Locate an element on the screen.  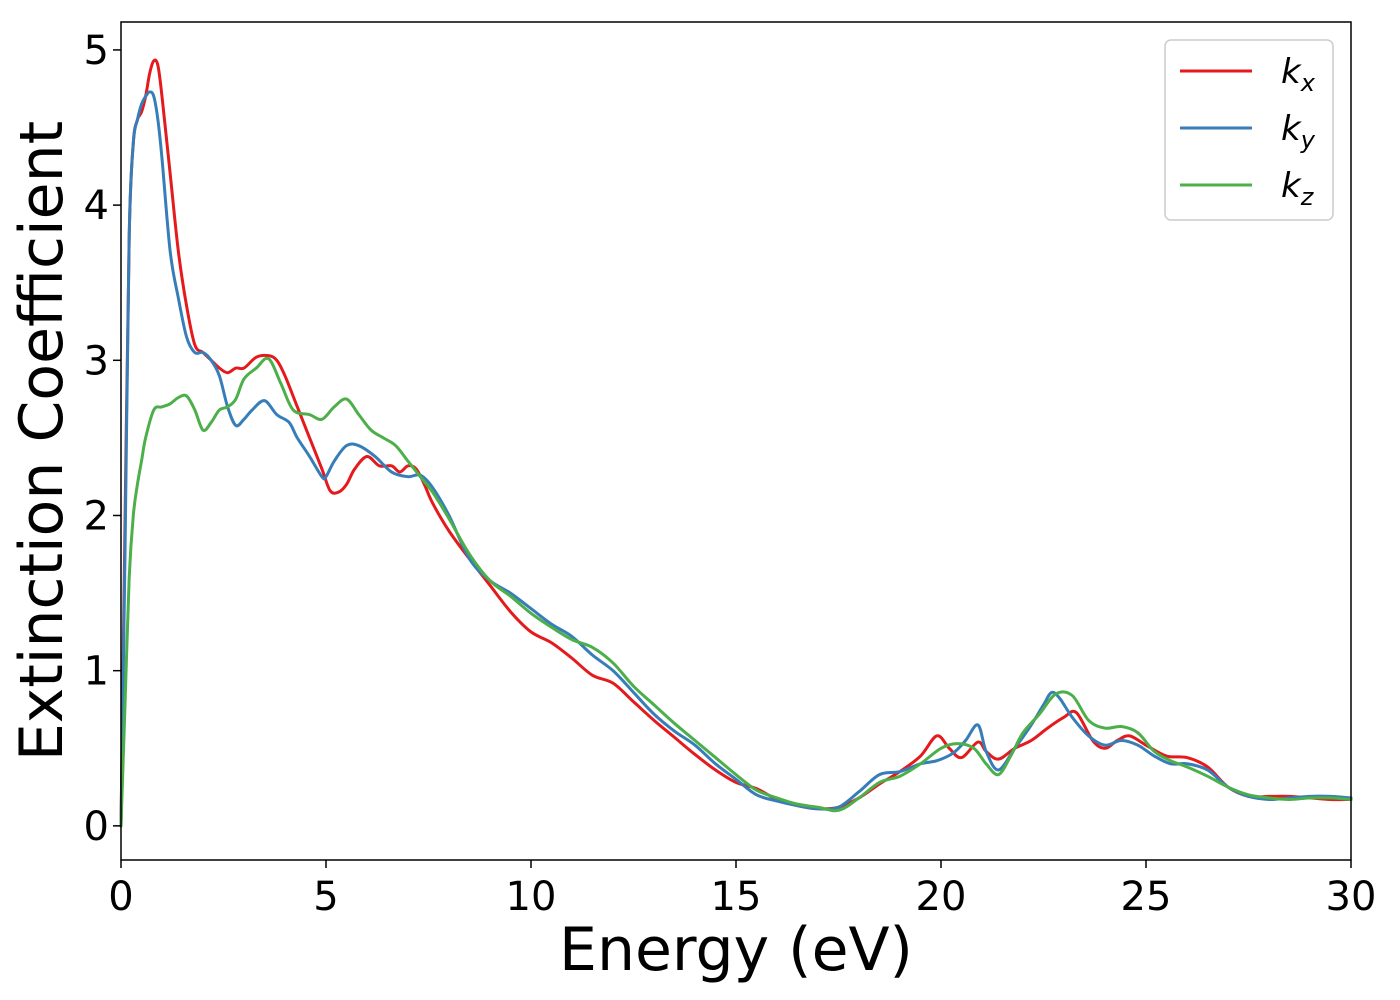
legend: kx ky kz is located at coordinates (1249, 130).